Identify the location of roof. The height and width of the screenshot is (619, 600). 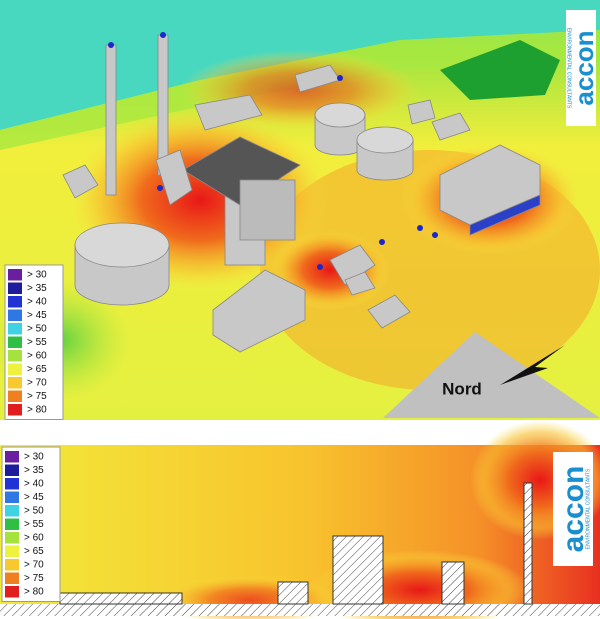
(241, 171).